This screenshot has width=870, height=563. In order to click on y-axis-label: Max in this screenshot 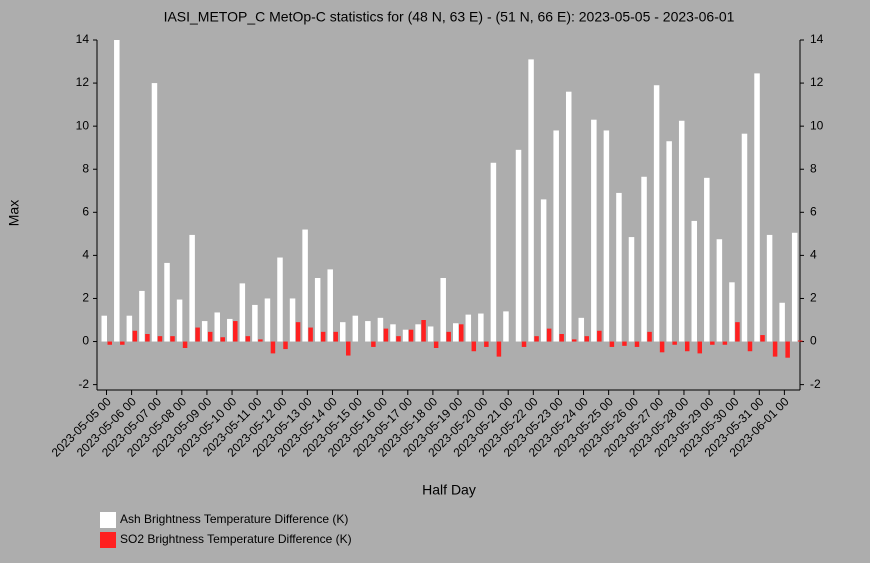, I will do `click(14, 213)`.